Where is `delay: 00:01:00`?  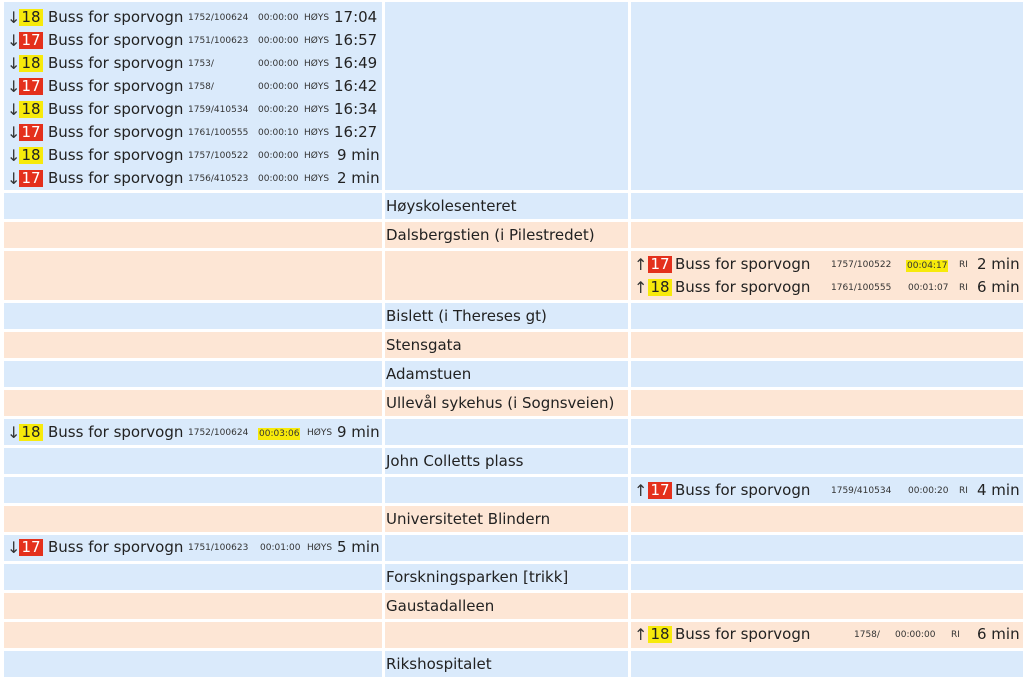
delay: 00:01:00 is located at coordinates (280, 548).